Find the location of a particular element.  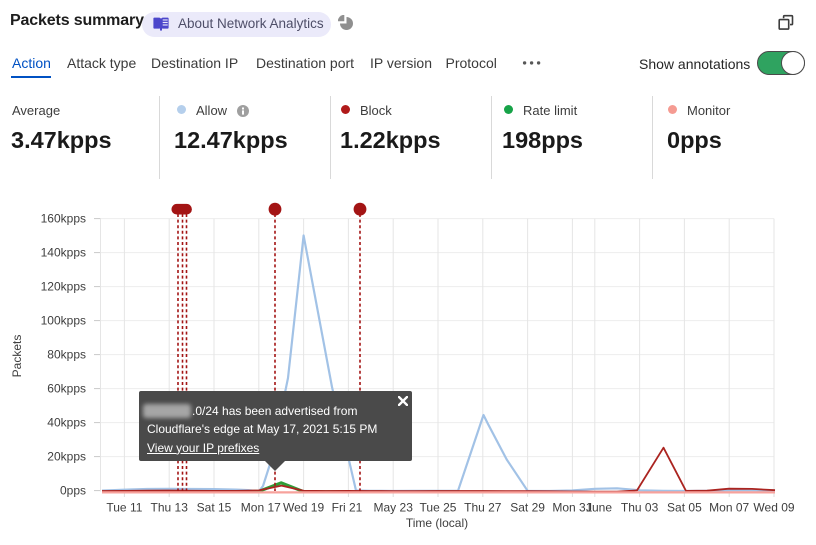

svg-text: Wed 09 is located at coordinates (773, 508).